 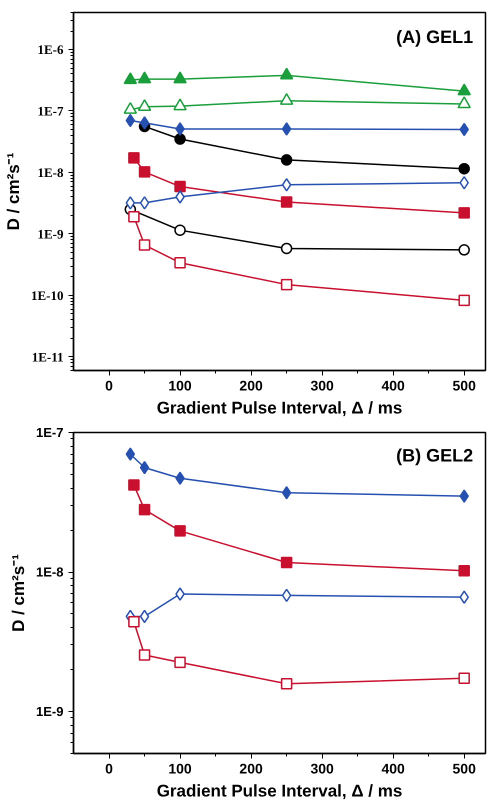 What do you see at coordinates (51, 50) in the screenshot?
I see `y-tick-label: 1E-6` at bounding box center [51, 50].